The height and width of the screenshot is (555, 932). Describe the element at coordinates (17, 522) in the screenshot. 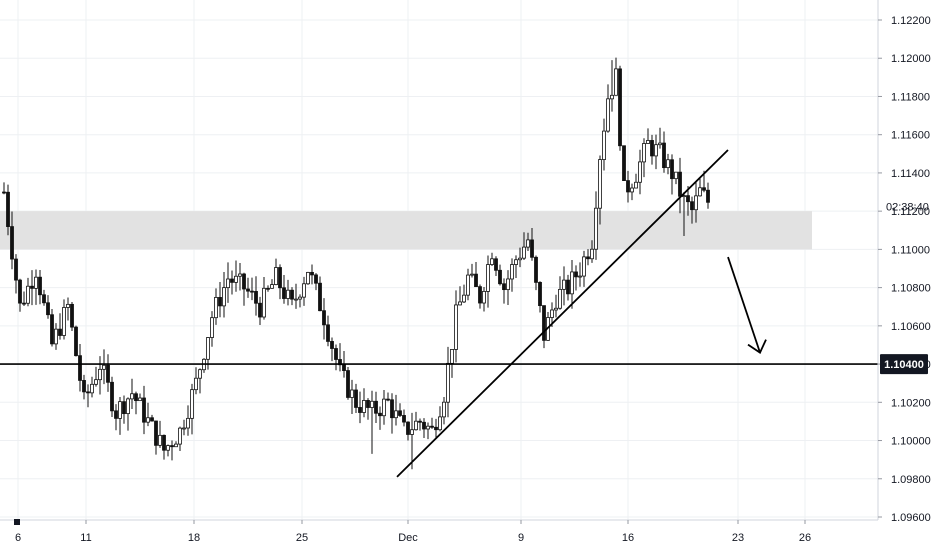

I see `time-marker` at that location.